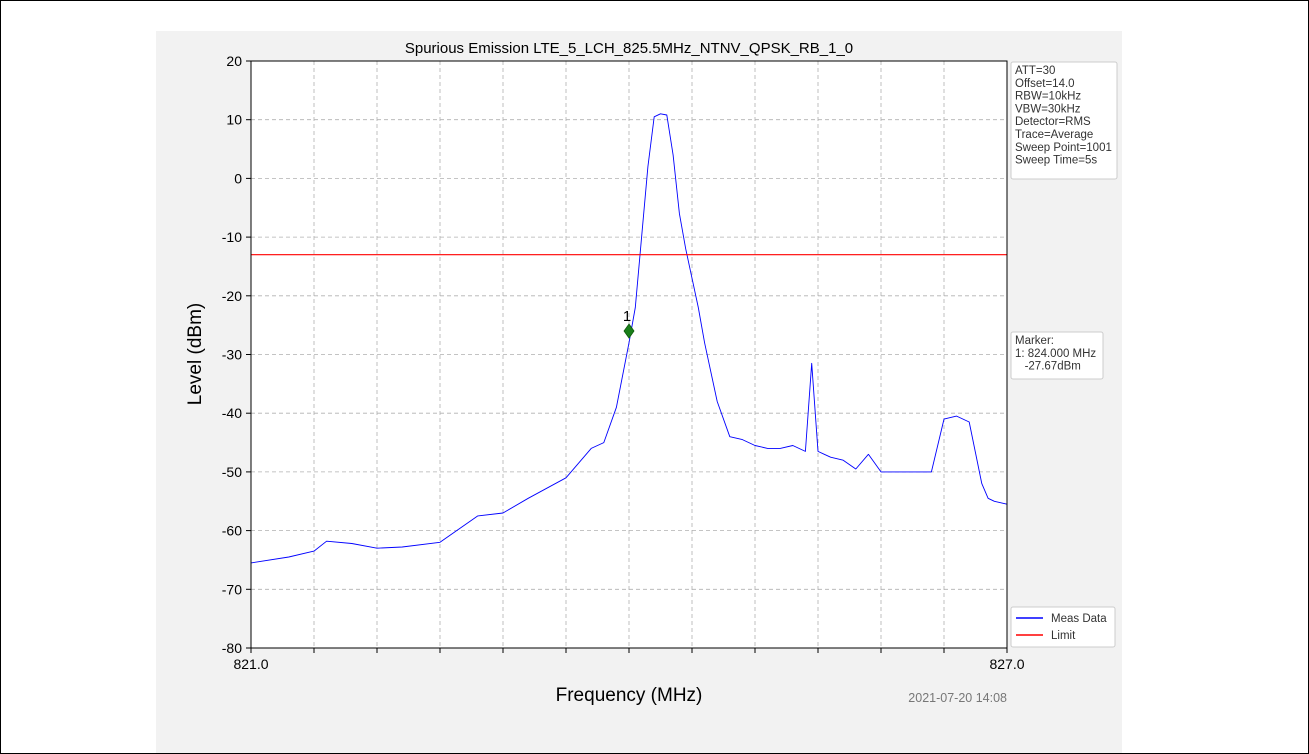 This screenshot has width=1309, height=754. I want to click on x-axis-label: Frequency (MHz), so click(629, 695).